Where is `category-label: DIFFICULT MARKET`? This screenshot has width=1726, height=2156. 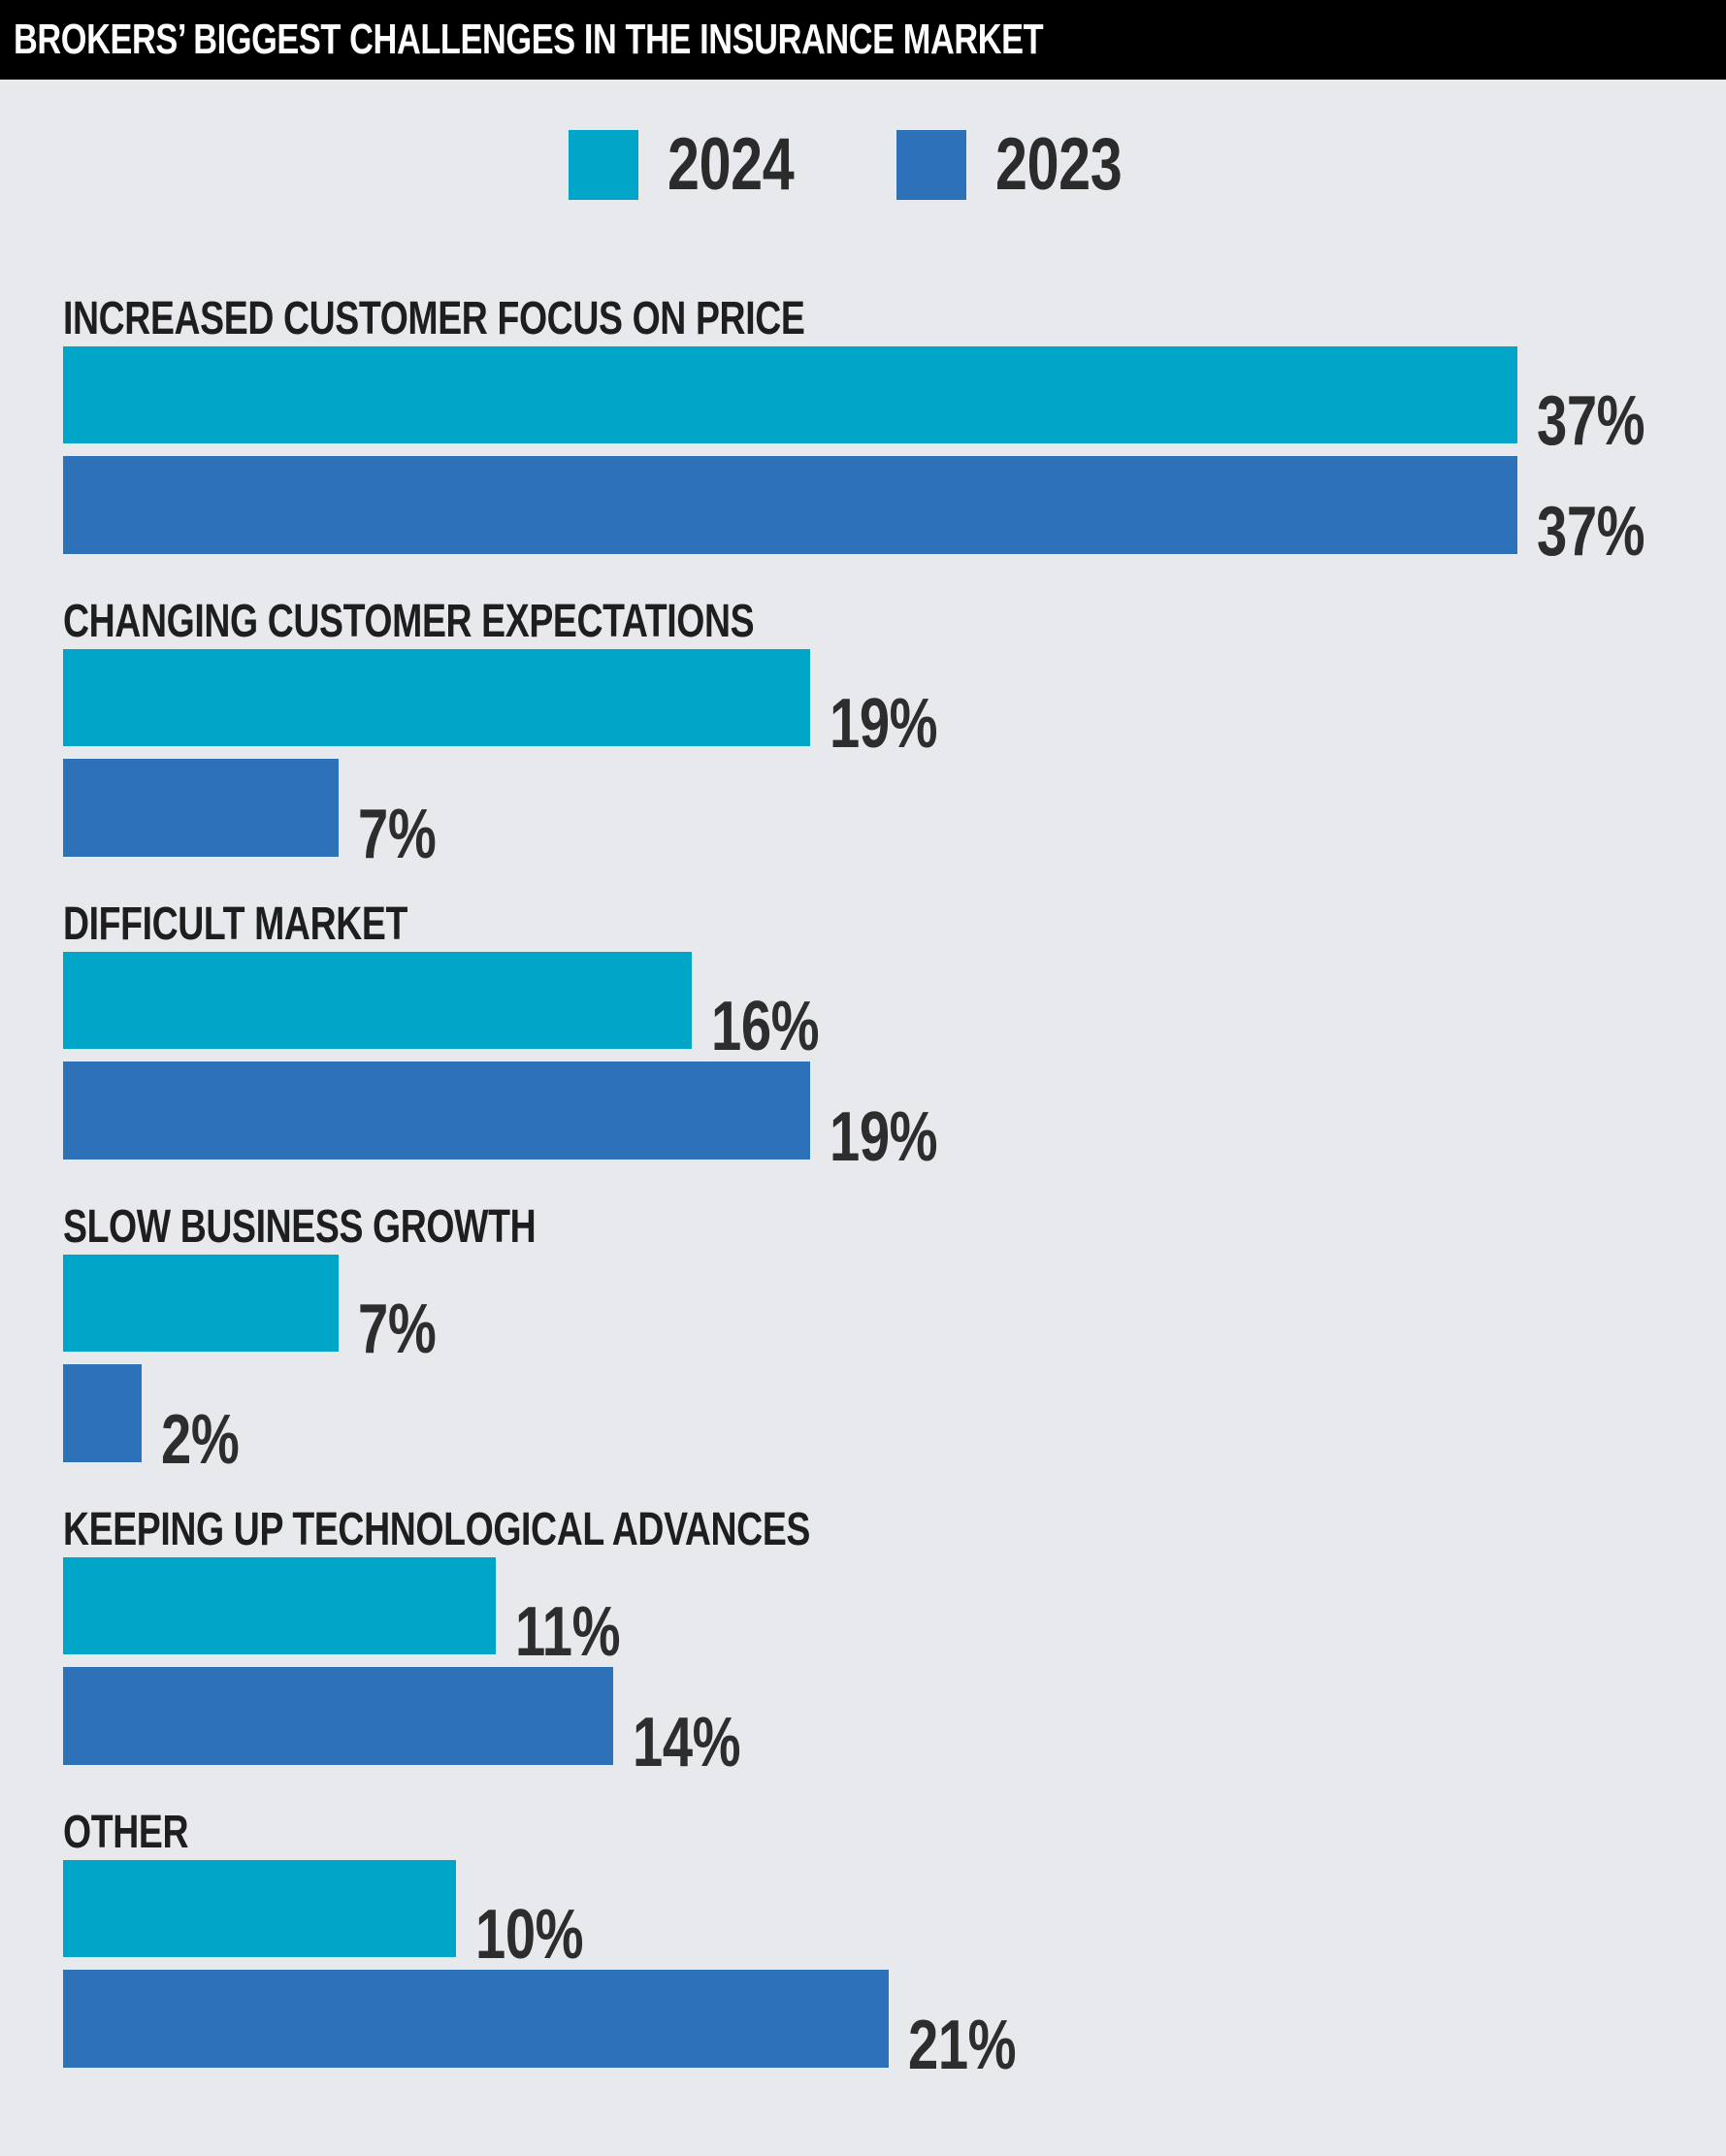 category-label: DIFFICULT MARKET is located at coordinates (894, 926).